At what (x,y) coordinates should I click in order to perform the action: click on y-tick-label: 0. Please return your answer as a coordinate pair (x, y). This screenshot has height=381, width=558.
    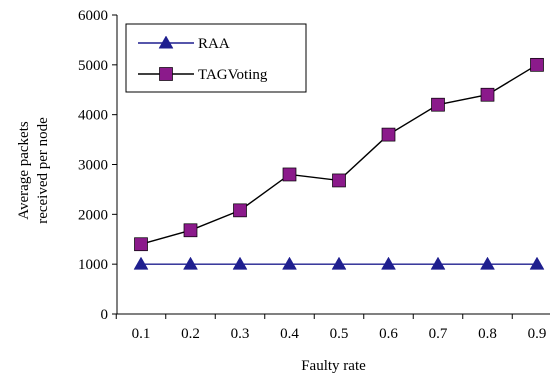
    Looking at the image, I should click on (105, 315).